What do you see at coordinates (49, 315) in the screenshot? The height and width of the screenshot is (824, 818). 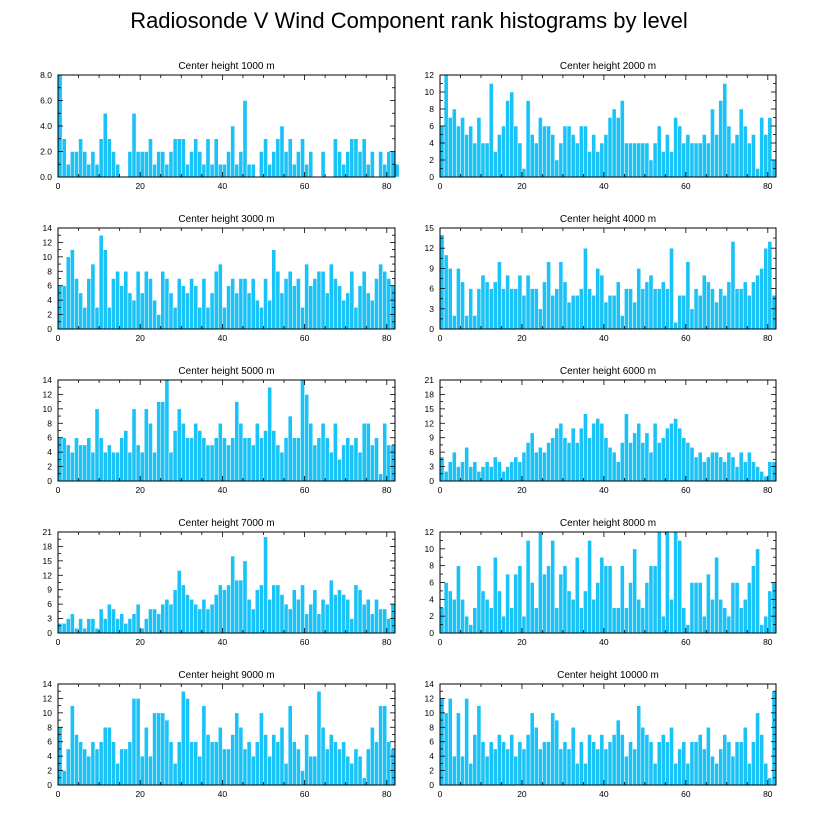 I see `y-tick-label: 2` at bounding box center [49, 315].